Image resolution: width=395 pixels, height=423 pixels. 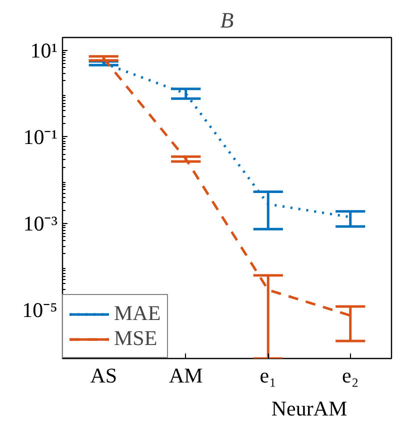 I want to click on x-tick-label: AS, so click(x=104, y=376).